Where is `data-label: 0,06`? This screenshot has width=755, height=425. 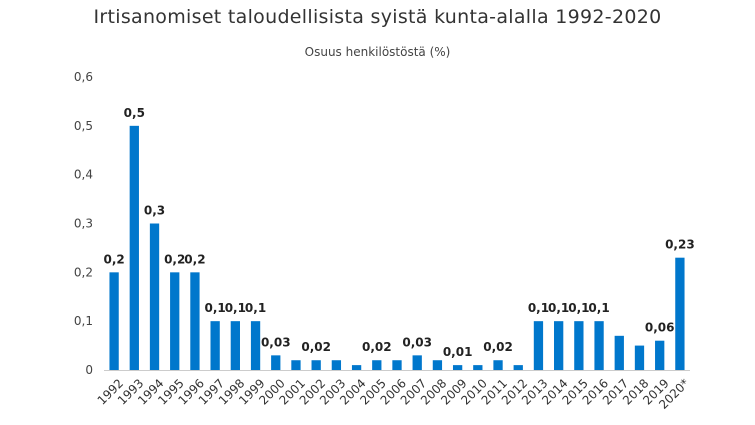 data-label: 0,06 is located at coordinates (660, 328).